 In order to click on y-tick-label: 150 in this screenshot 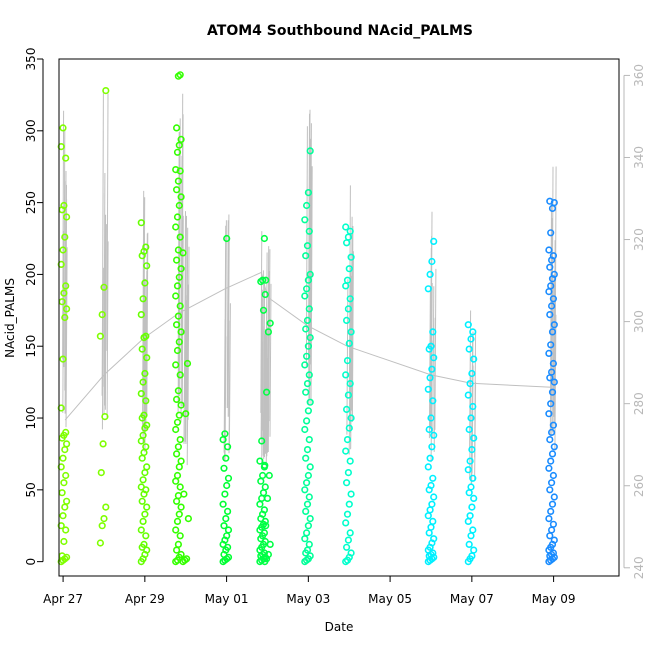, I will do `click(31, 346)`.